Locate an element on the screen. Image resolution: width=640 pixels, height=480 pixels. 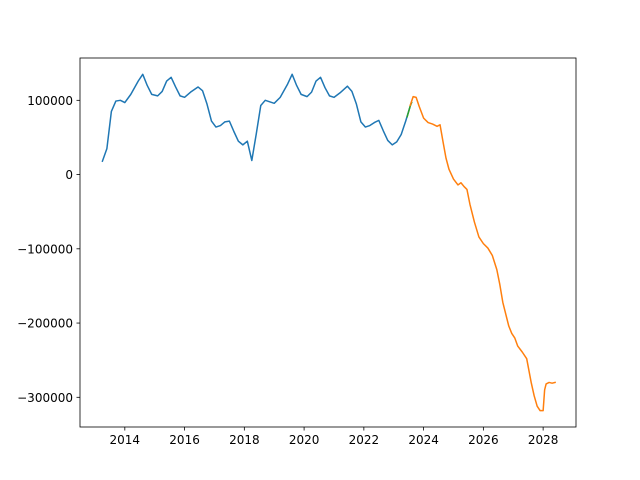
x-tick-label: 2016 is located at coordinates (184, 440).